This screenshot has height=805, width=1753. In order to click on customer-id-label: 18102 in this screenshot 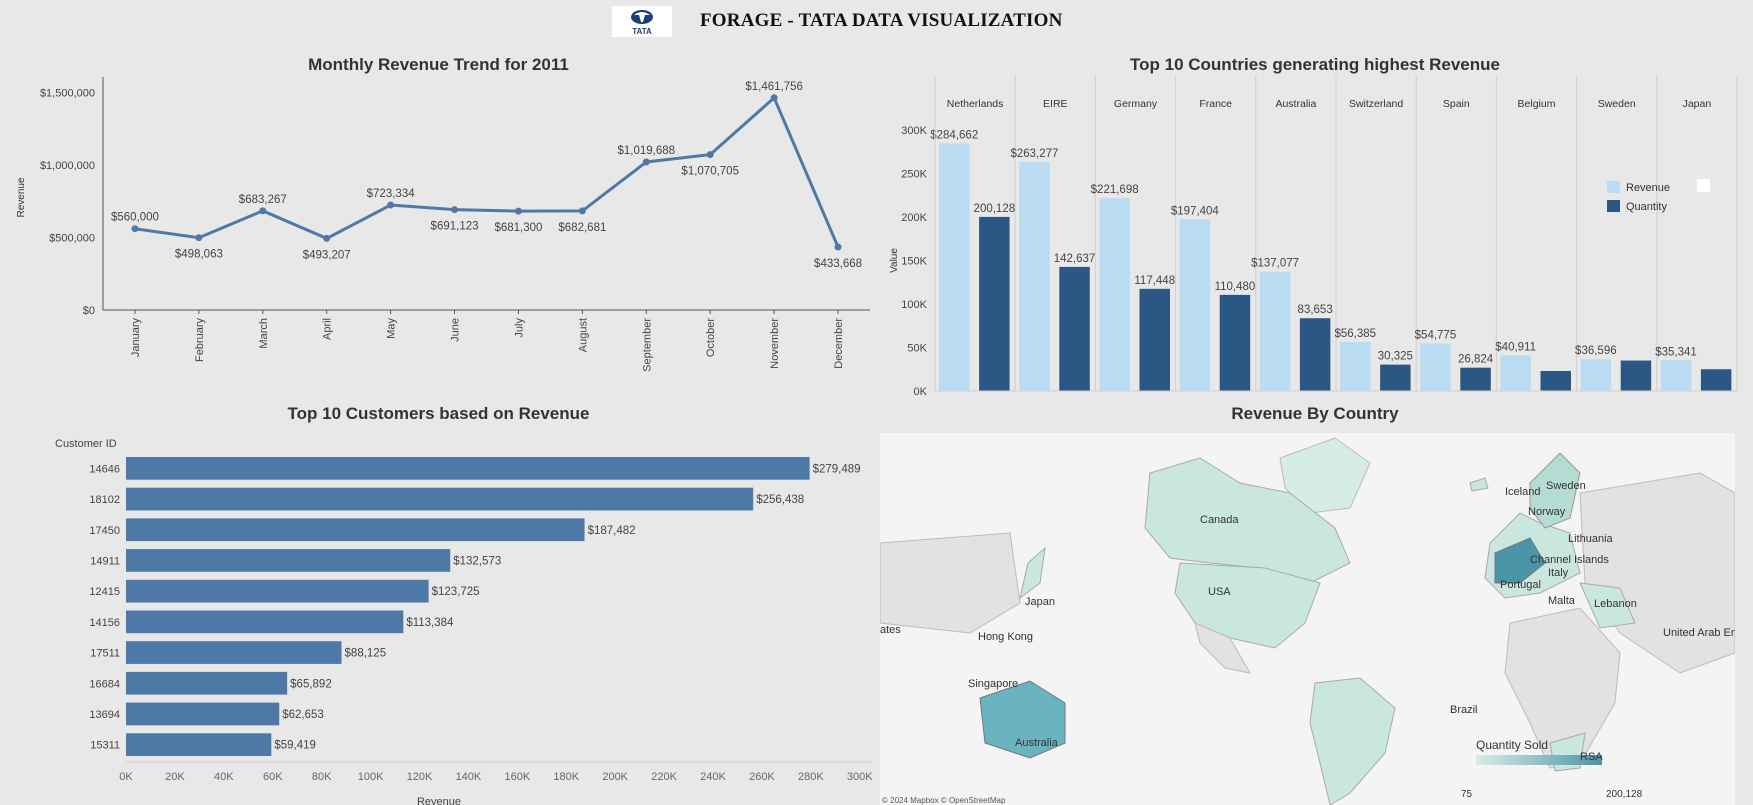, I will do `click(104, 500)`.